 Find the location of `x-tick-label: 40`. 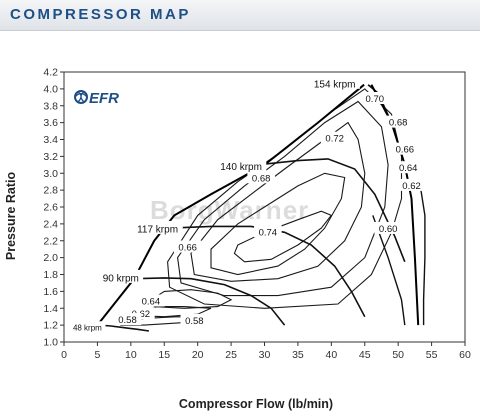

x-tick-label: 40 is located at coordinates (331, 355).